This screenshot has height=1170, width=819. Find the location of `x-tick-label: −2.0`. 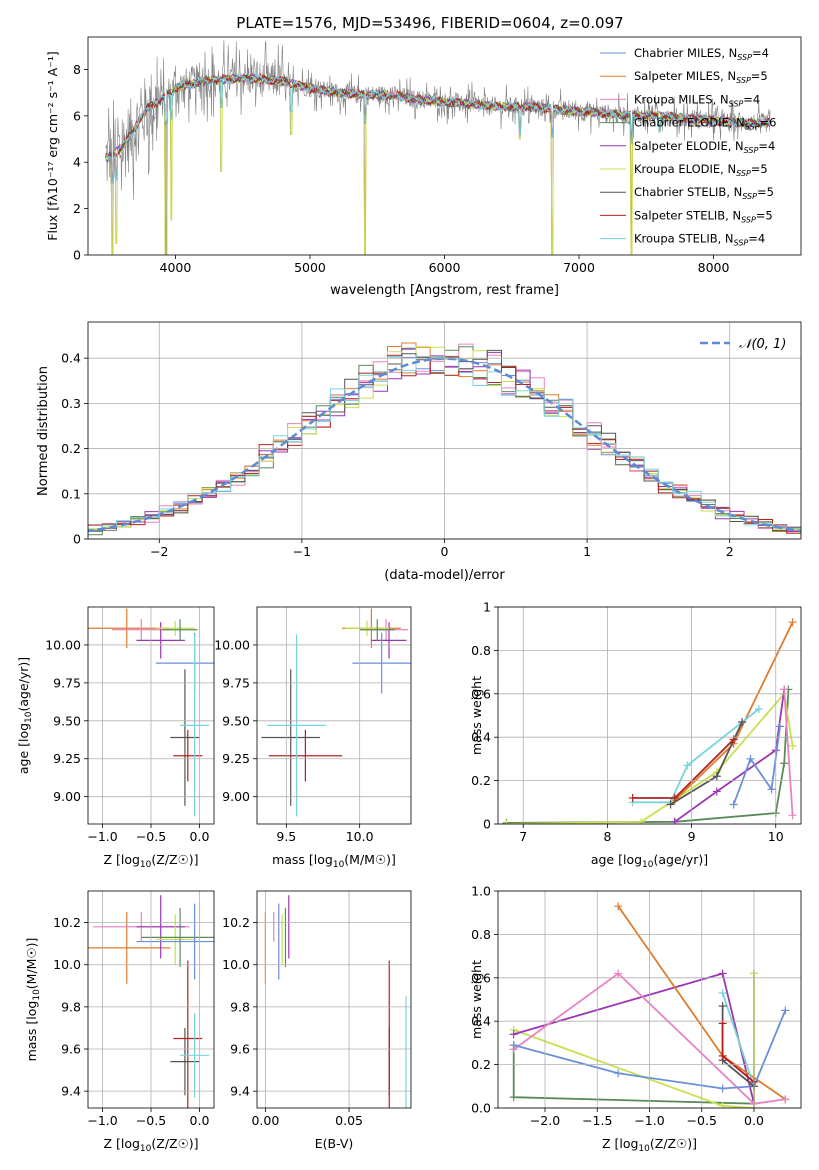

x-tick-label: −2.0 is located at coordinates (545, 1120).